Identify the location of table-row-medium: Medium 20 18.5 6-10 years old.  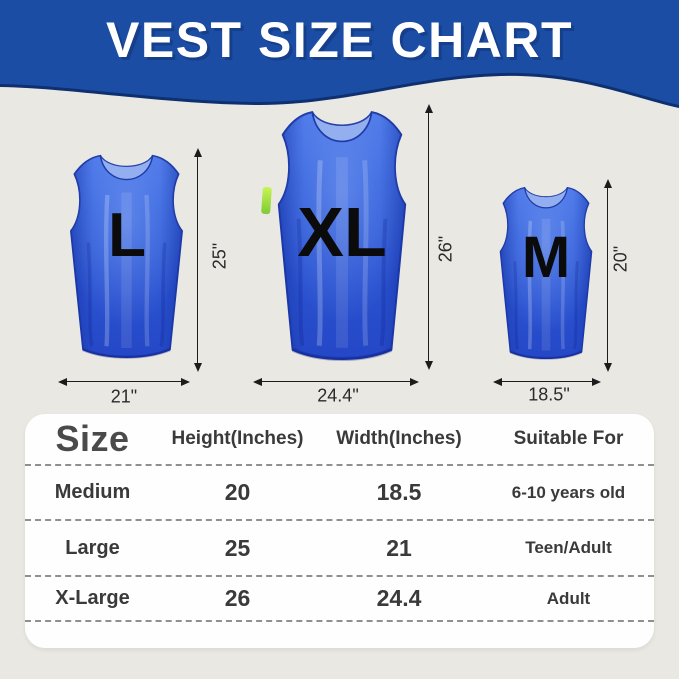
(339, 493).